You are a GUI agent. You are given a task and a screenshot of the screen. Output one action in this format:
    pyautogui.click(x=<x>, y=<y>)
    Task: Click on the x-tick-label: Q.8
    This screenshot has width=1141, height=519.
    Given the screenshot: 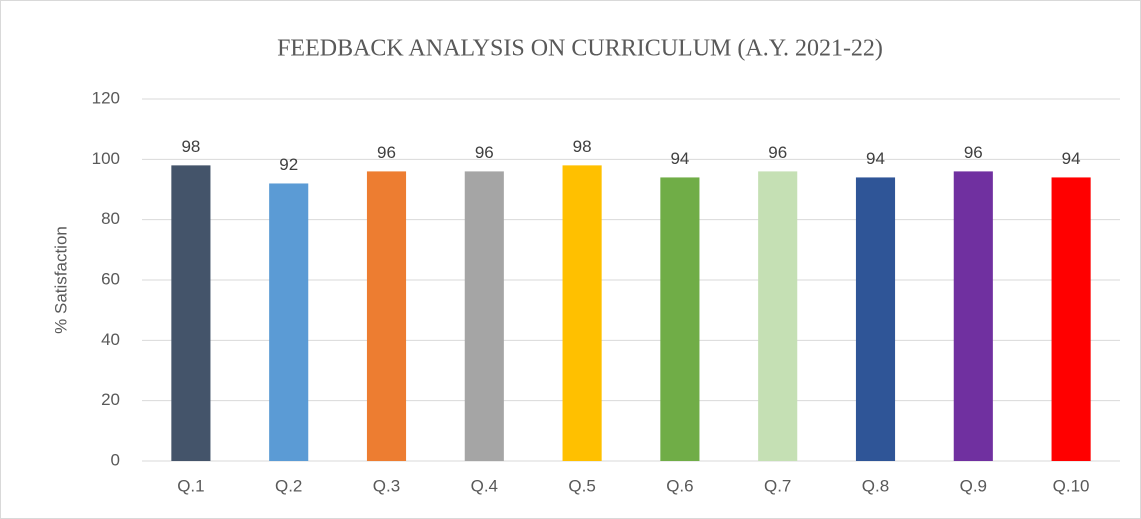 What is the action you would take?
    pyautogui.click(x=875, y=485)
    